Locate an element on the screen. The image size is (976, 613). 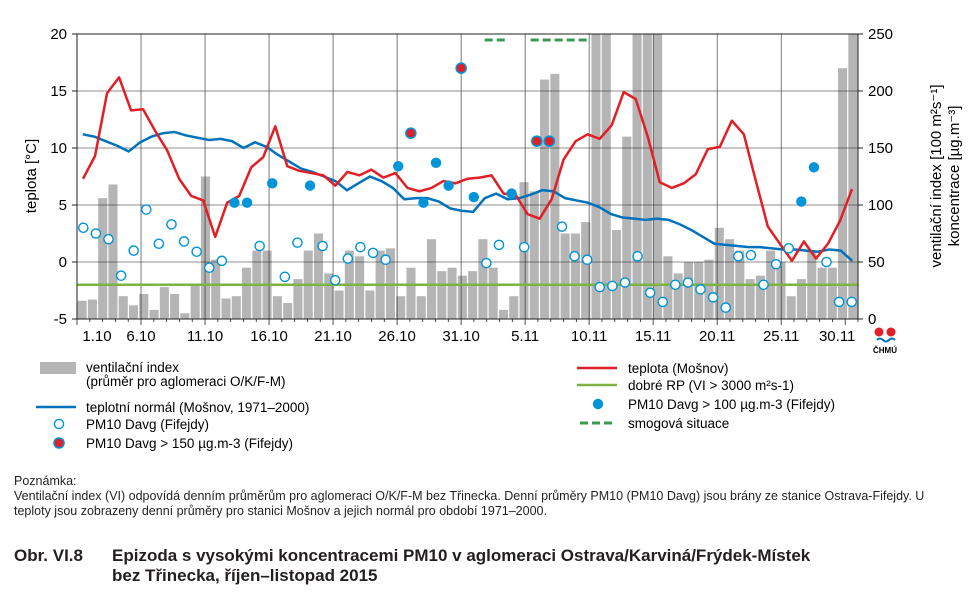
x-tick-label: 6.10 is located at coordinates (140, 336).